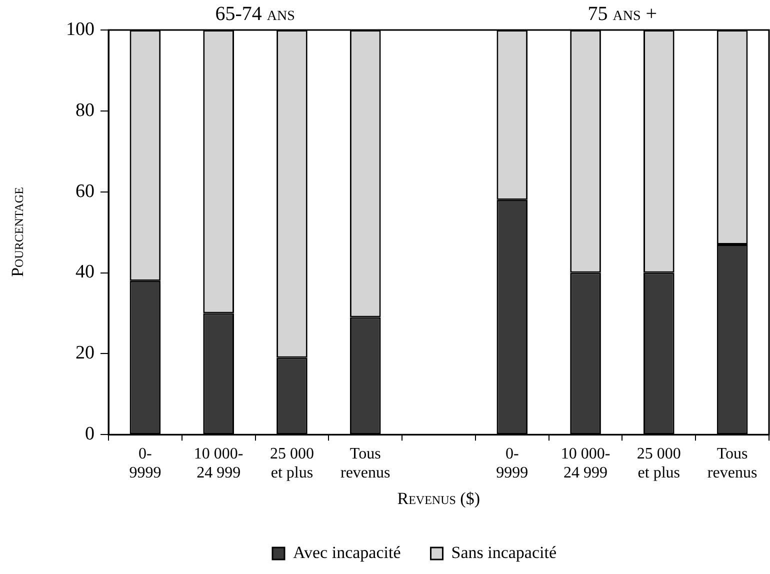 The width and height of the screenshot is (770, 574). I want to click on y-tick-label: 20, so click(85, 353).